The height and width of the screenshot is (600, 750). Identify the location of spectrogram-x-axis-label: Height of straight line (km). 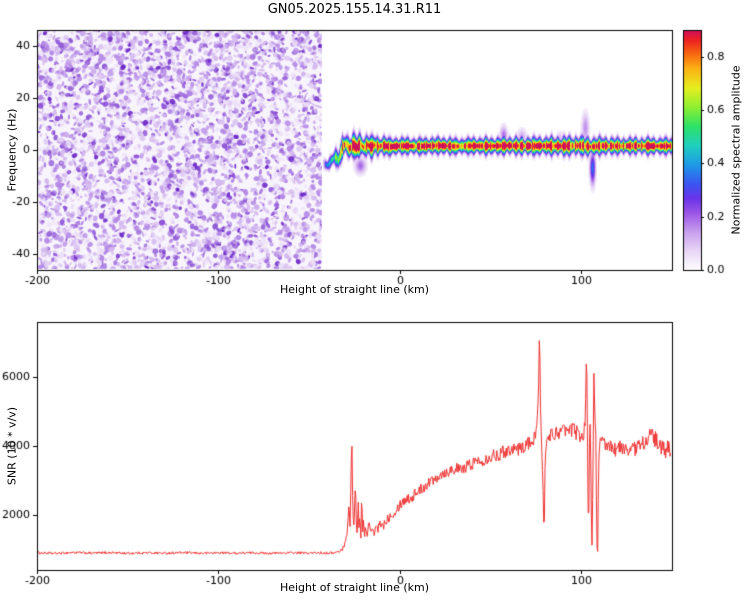
(354, 289).